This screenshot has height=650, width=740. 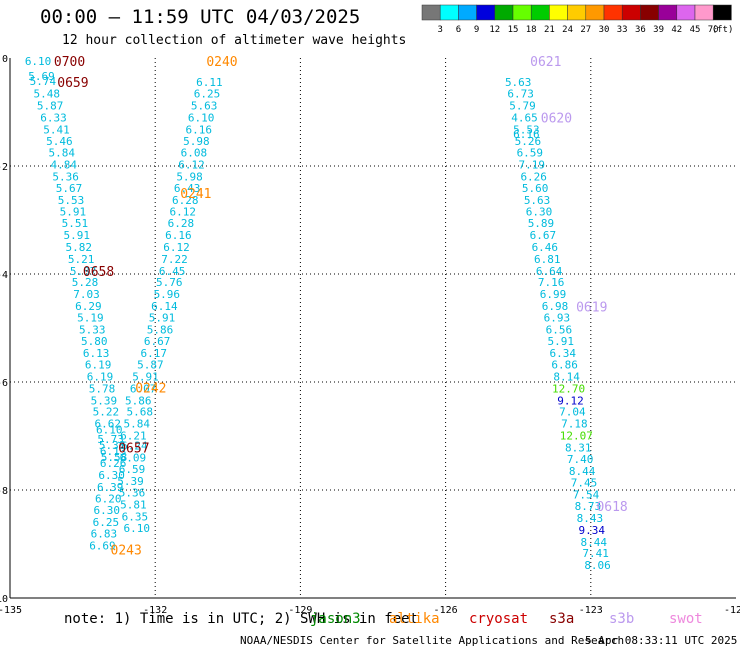 What do you see at coordinates (4, 275) in the screenshot?
I see `y-tick-label: -4` at bounding box center [4, 275].